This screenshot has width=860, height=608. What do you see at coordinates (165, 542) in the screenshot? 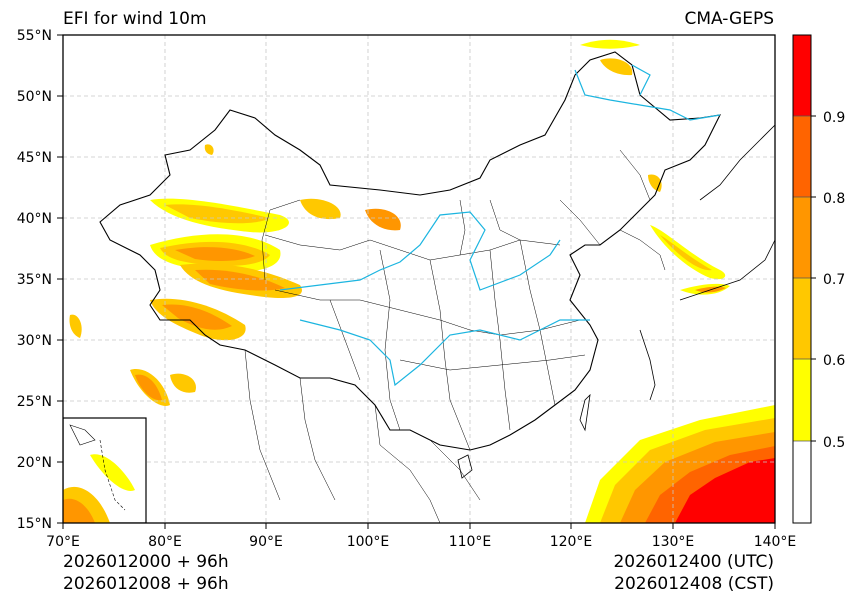
I see `lon-label: 80°E` at bounding box center [165, 542].